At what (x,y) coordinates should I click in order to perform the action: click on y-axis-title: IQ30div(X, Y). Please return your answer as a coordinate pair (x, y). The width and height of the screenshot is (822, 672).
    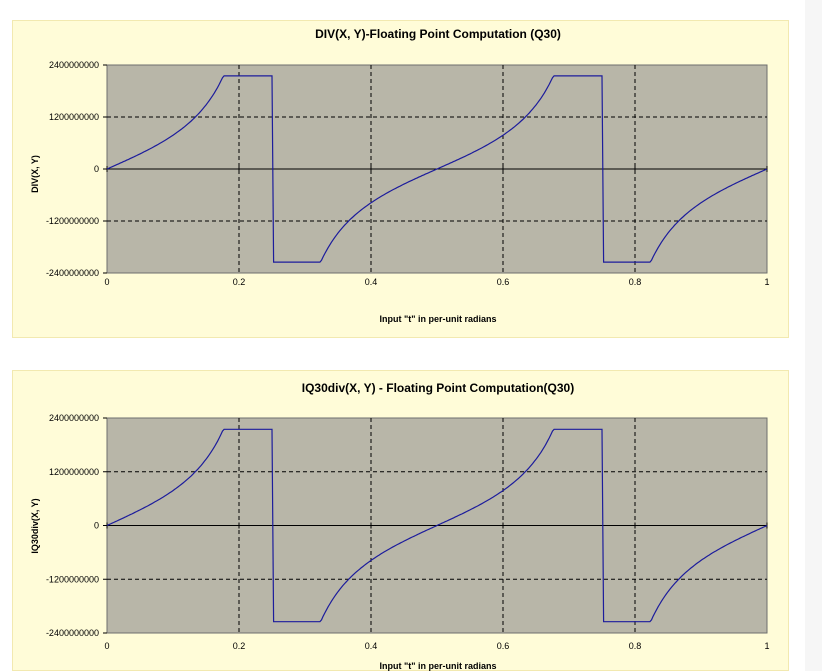
    Looking at the image, I should click on (35, 525).